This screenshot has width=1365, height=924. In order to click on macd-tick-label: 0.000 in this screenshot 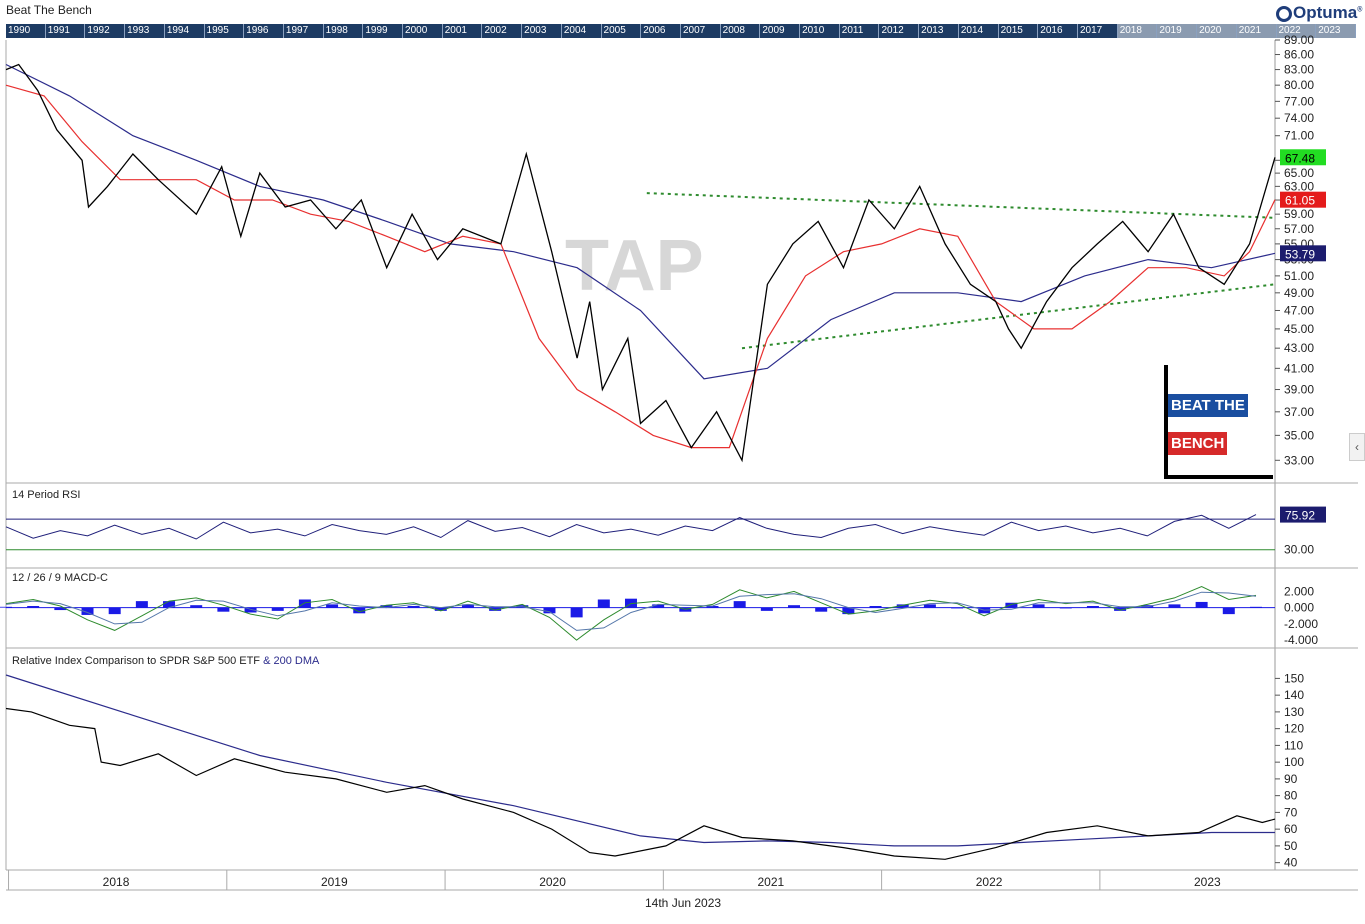, I will do `click(1299, 608)`.